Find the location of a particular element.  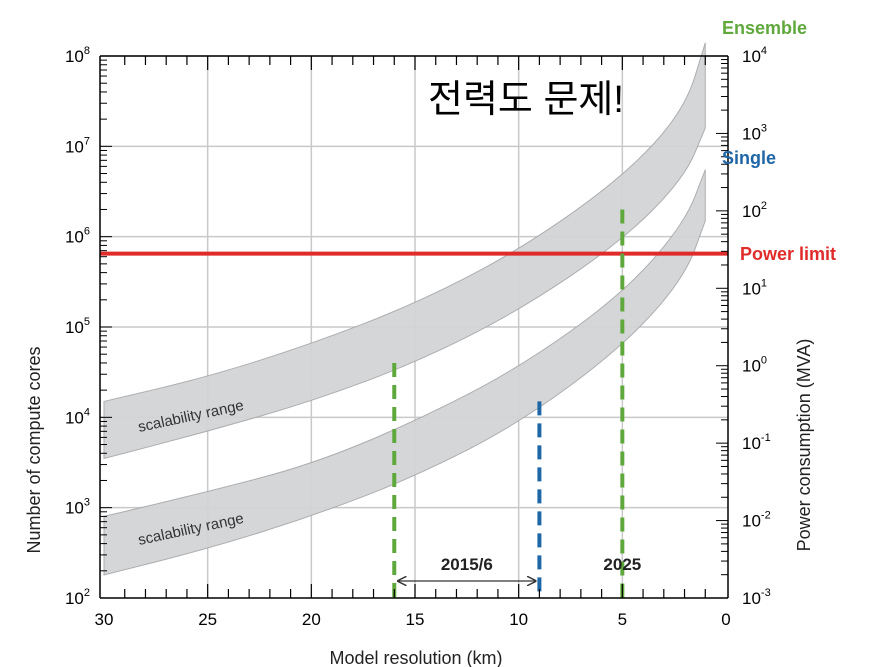

x-tick-label: 0 is located at coordinates (725, 619).